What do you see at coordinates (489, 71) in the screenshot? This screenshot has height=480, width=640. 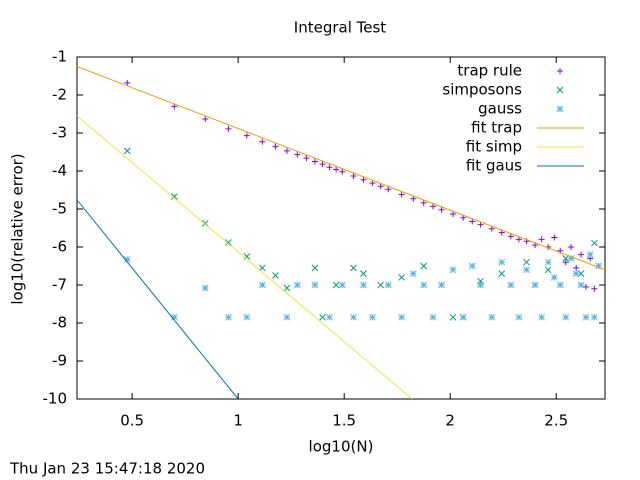 I see `legend-label: trap rule` at bounding box center [489, 71].